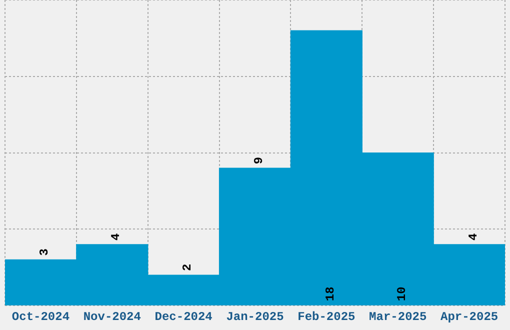 Image resolution: width=510 pixels, height=330 pixels. I want to click on x-tick-label: Feb-2025, so click(327, 317).